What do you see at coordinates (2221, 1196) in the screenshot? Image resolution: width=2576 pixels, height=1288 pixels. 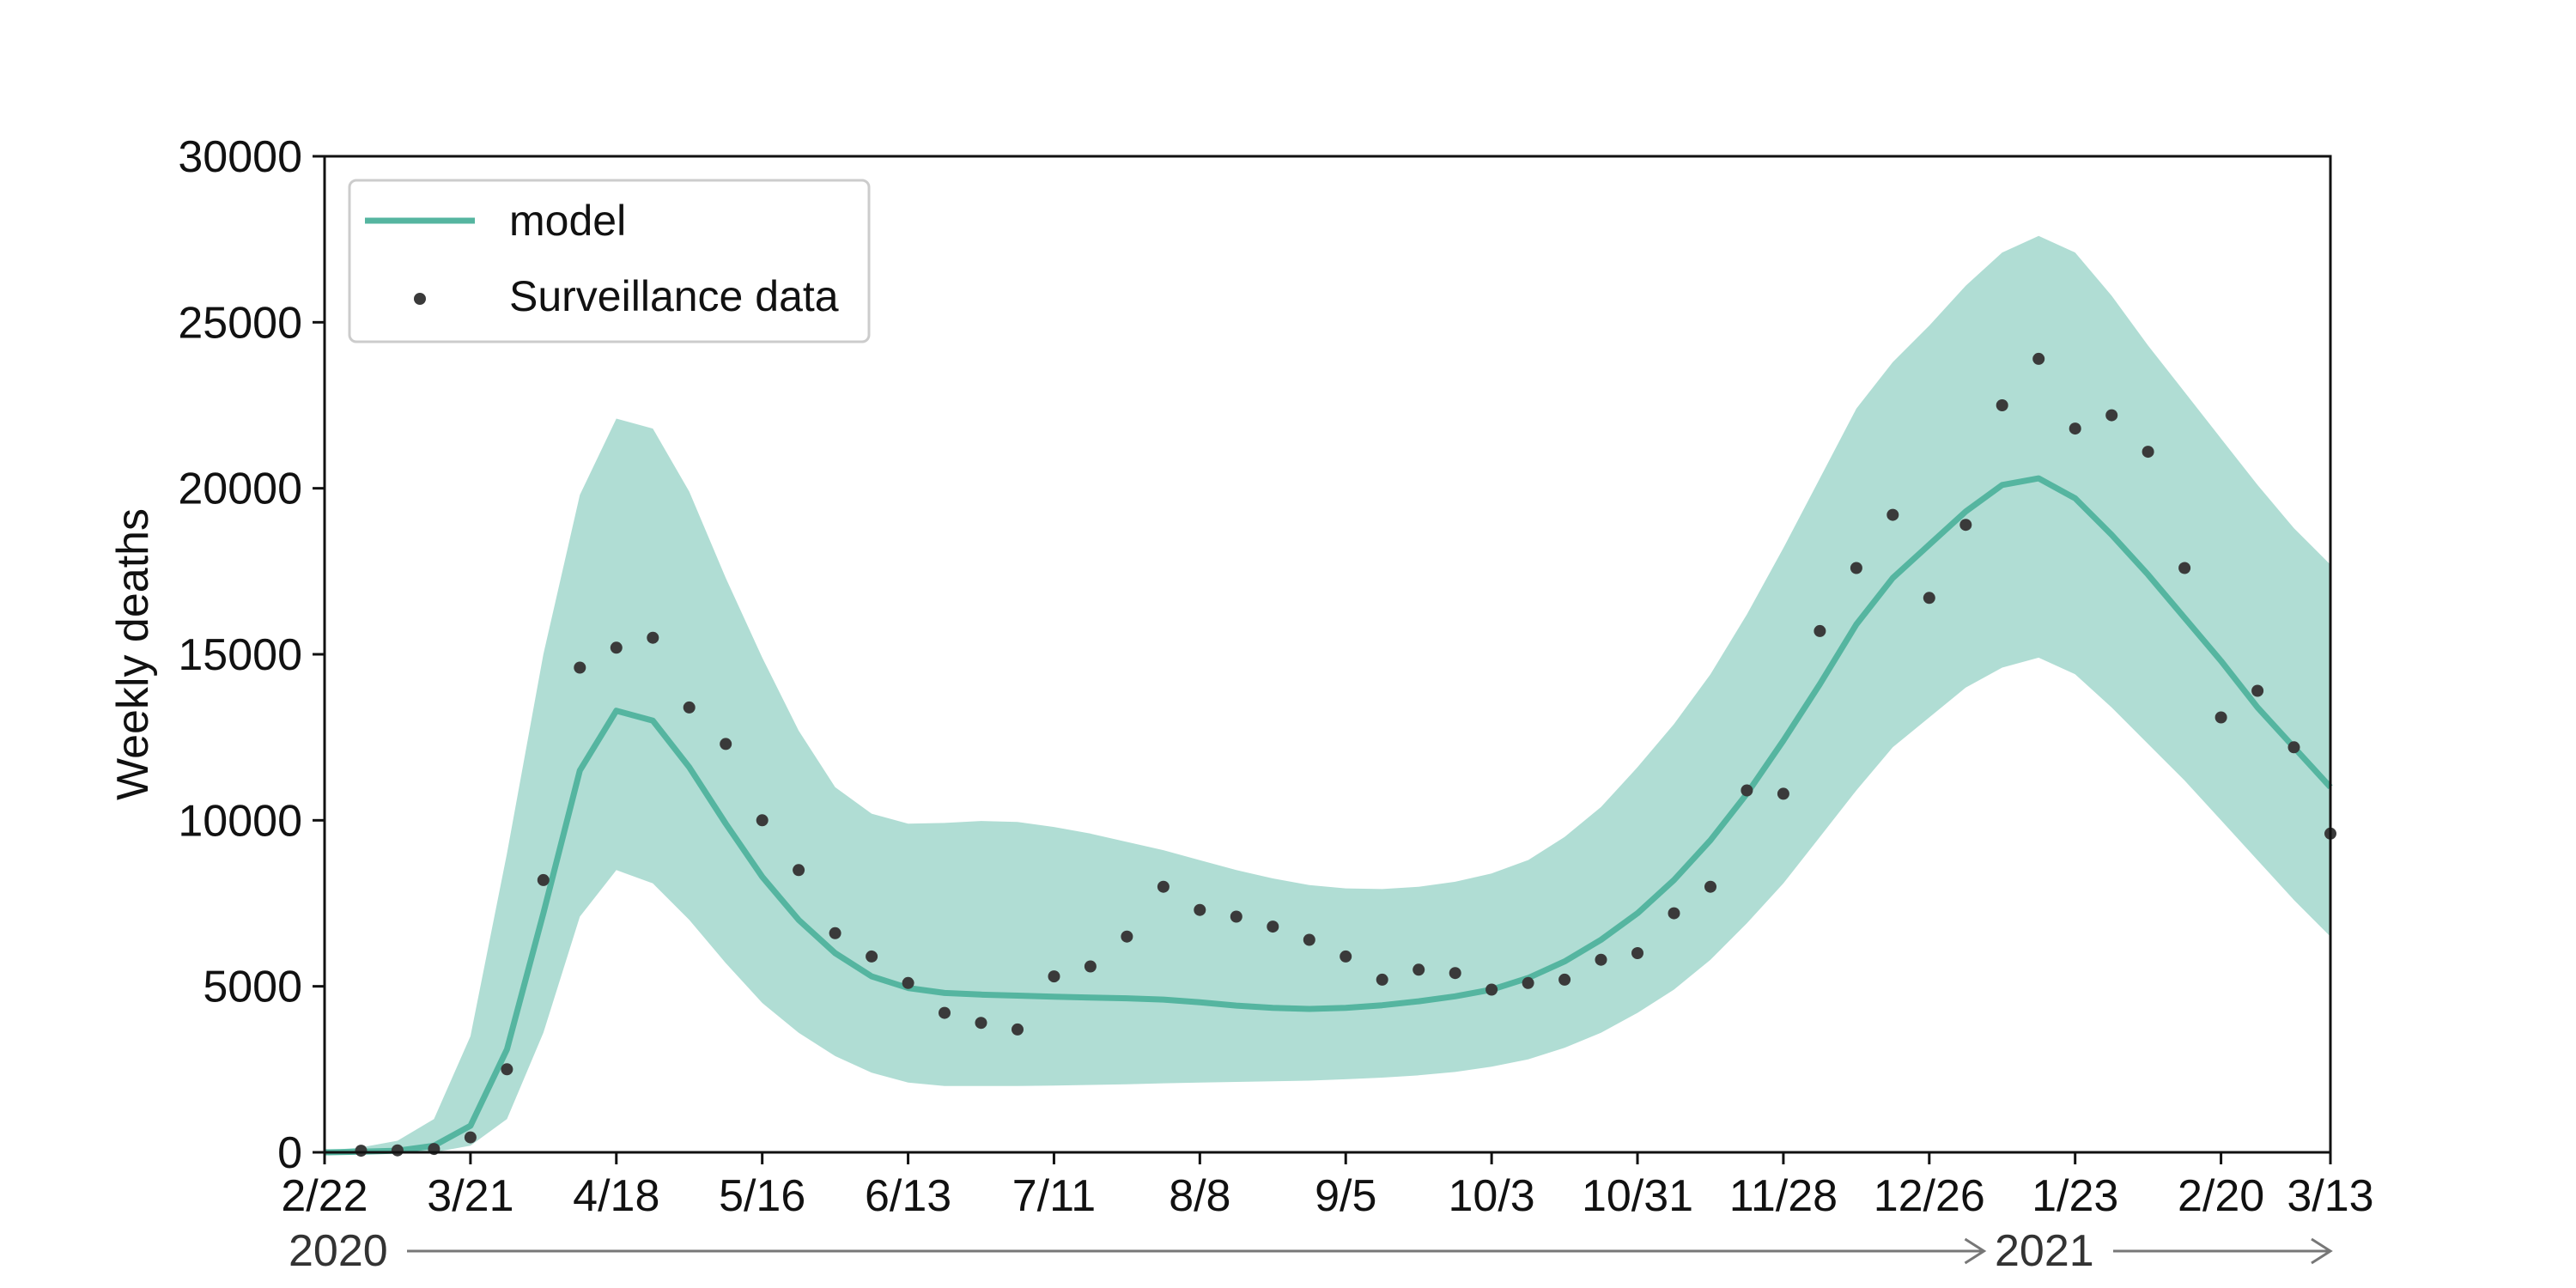 I see `x-tick-label: 2/20` at bounding box center [2221, 1196].